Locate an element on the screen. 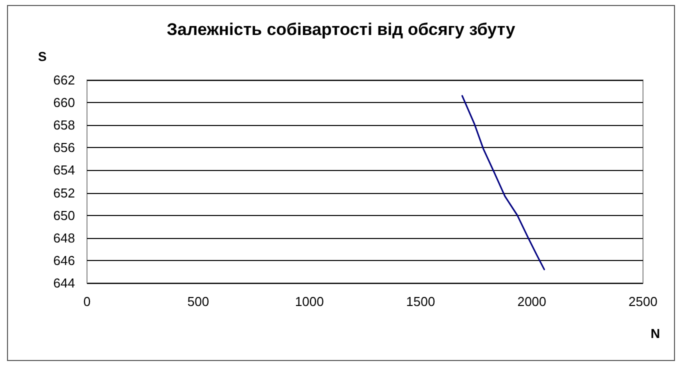 Image resolution: width=682 pixels, height=368 pixels. x-tick-label: 1000 is located at coordinates (309, 301).